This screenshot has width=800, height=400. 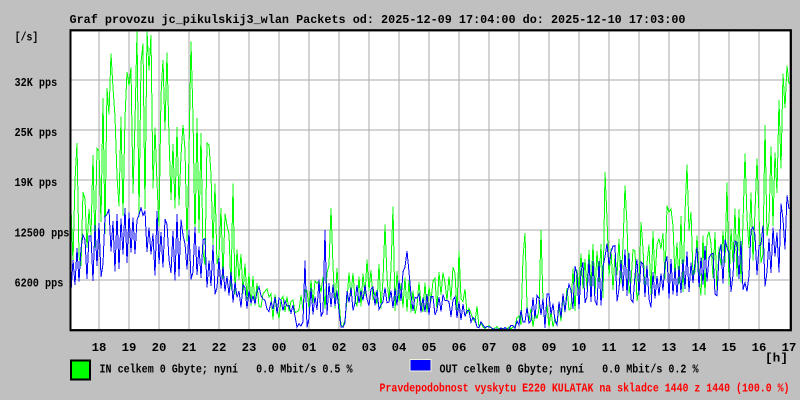 I want to click on svg-text: [h], so click(x=776, y=359).